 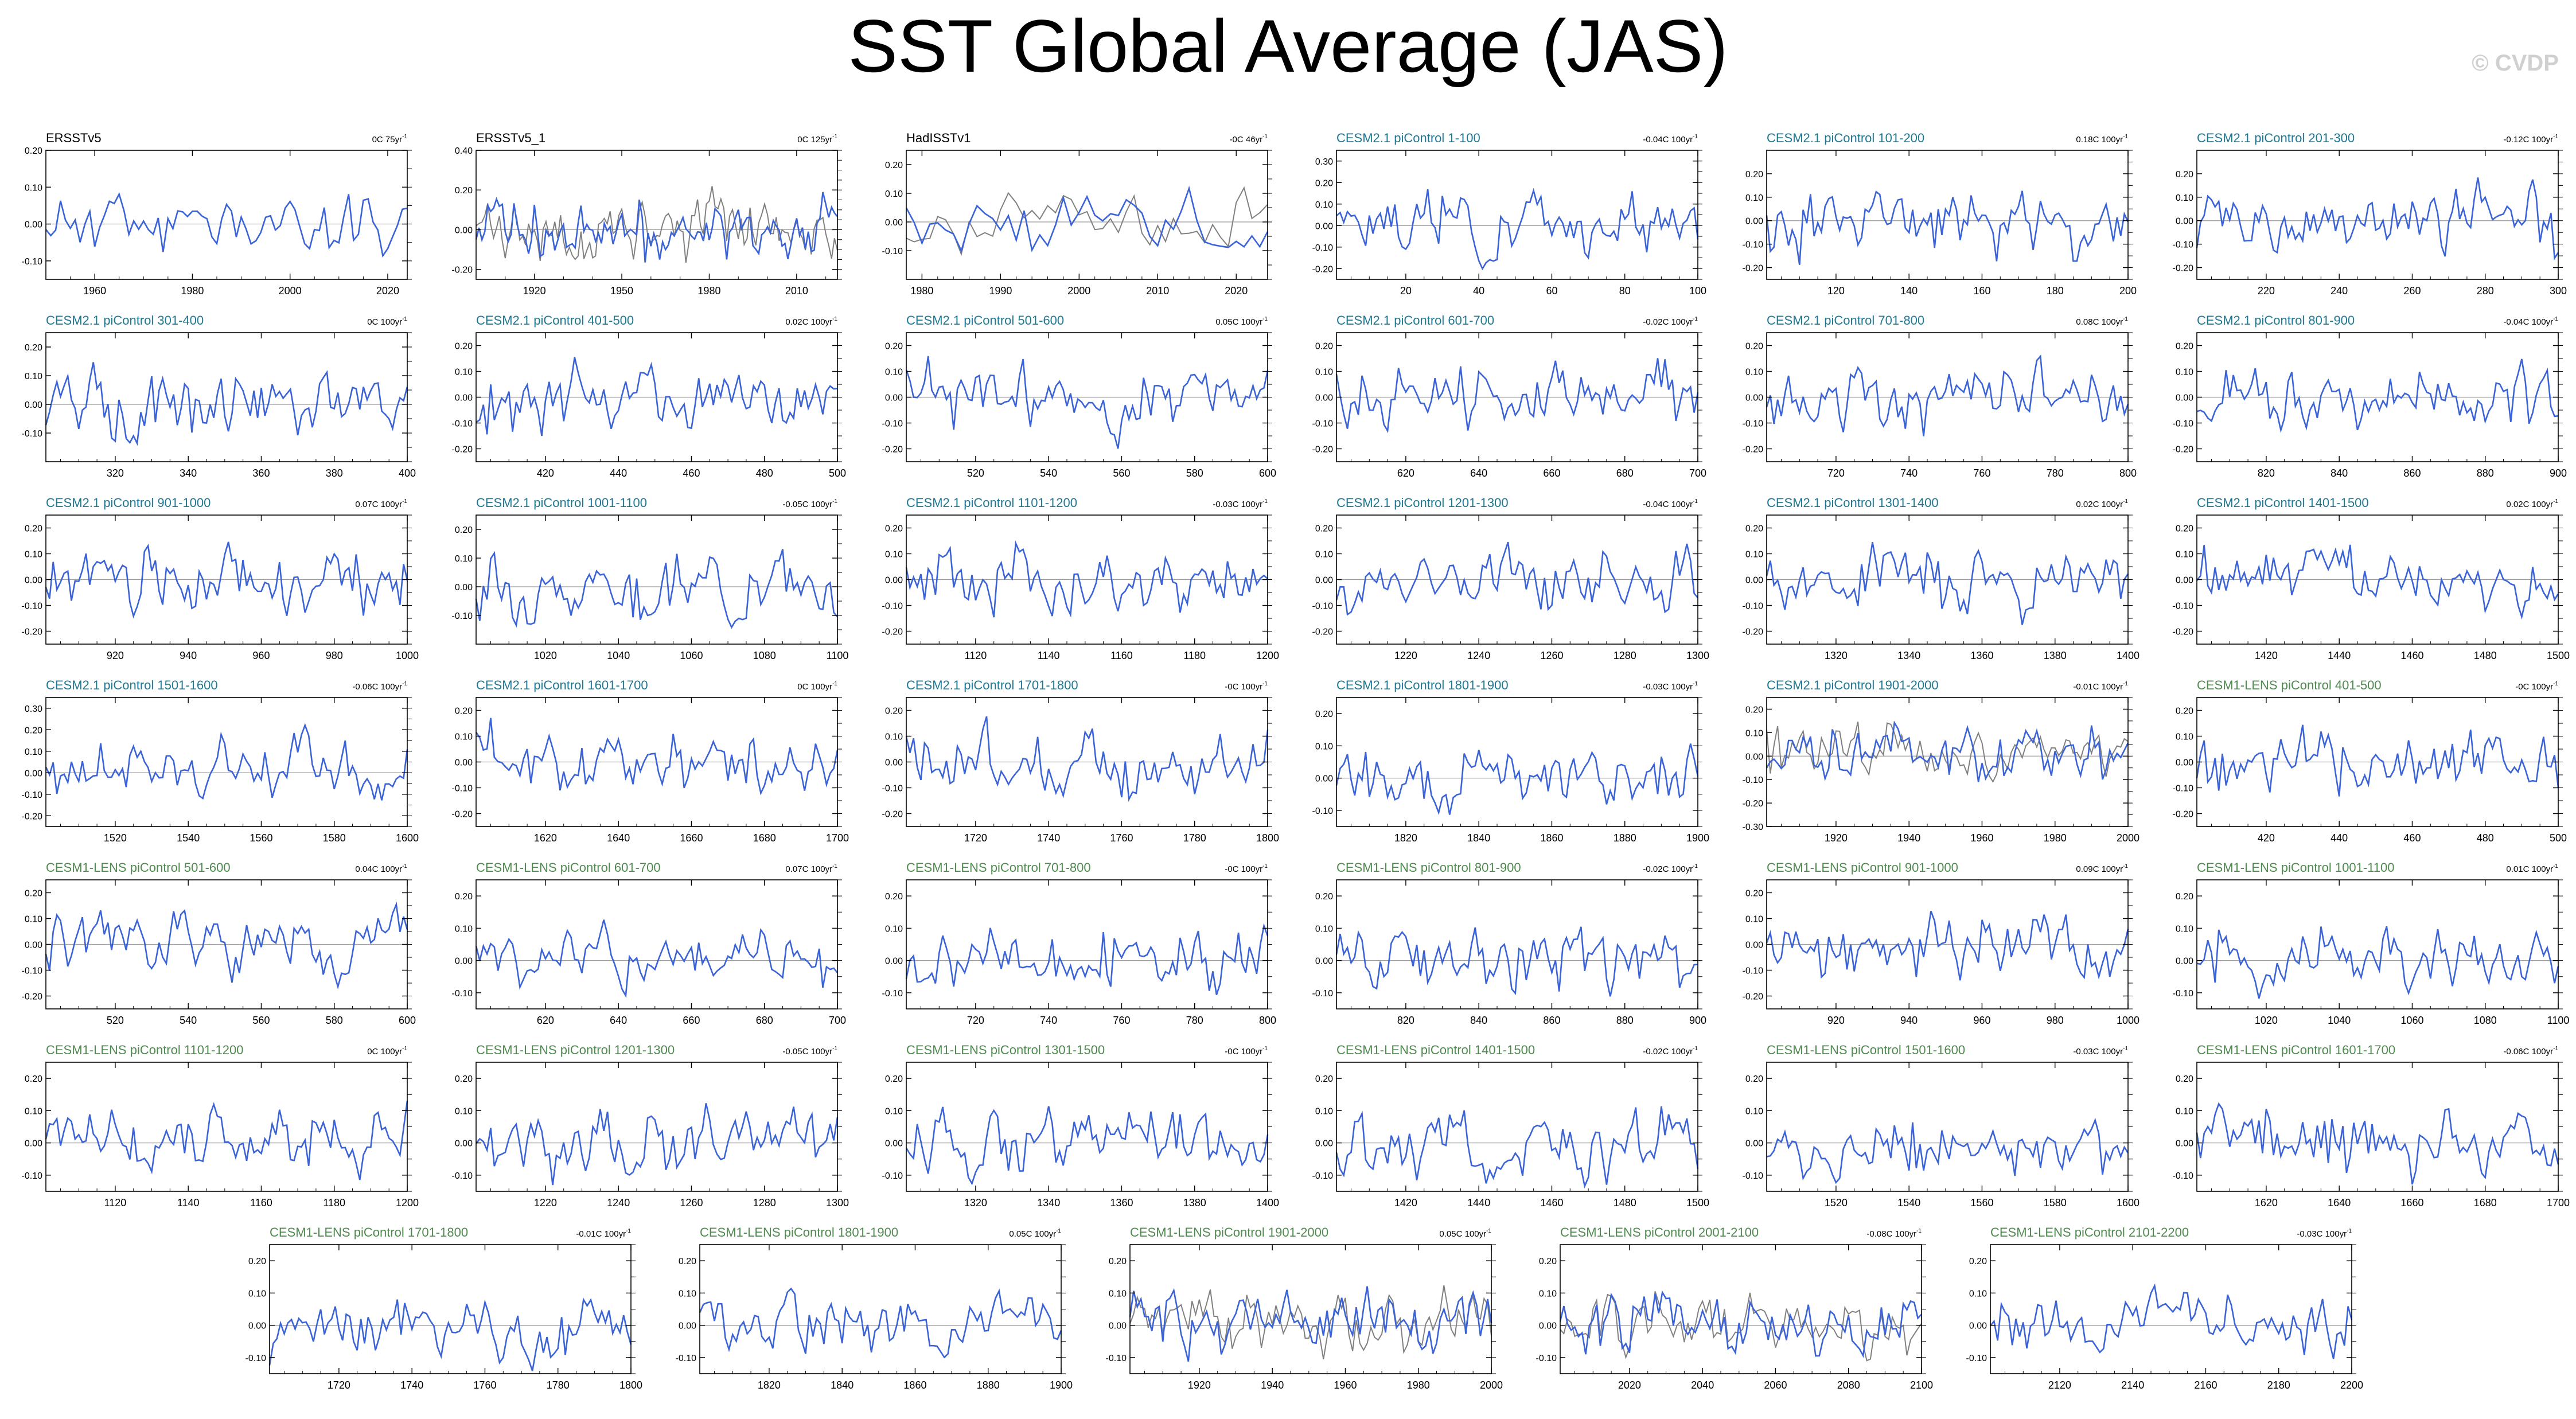 What do you see at coordinates (2340, 655) in the screenshot?
I see `x-tick-label: 1440` at bounding box center [2340, 655].